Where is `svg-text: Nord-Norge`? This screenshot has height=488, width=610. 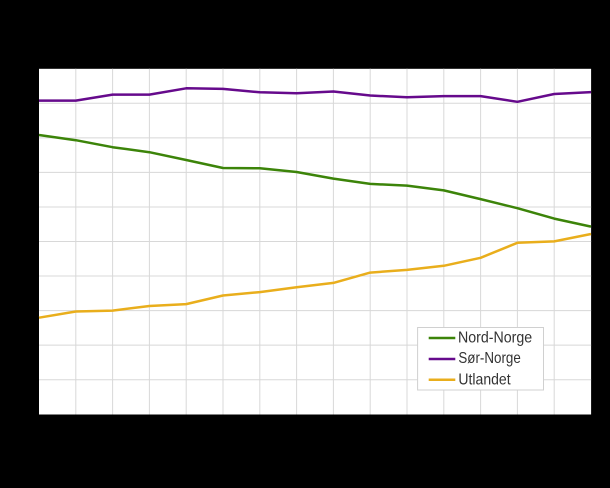
svg-text: Nord-Norge is located at coordinates (495, 337).